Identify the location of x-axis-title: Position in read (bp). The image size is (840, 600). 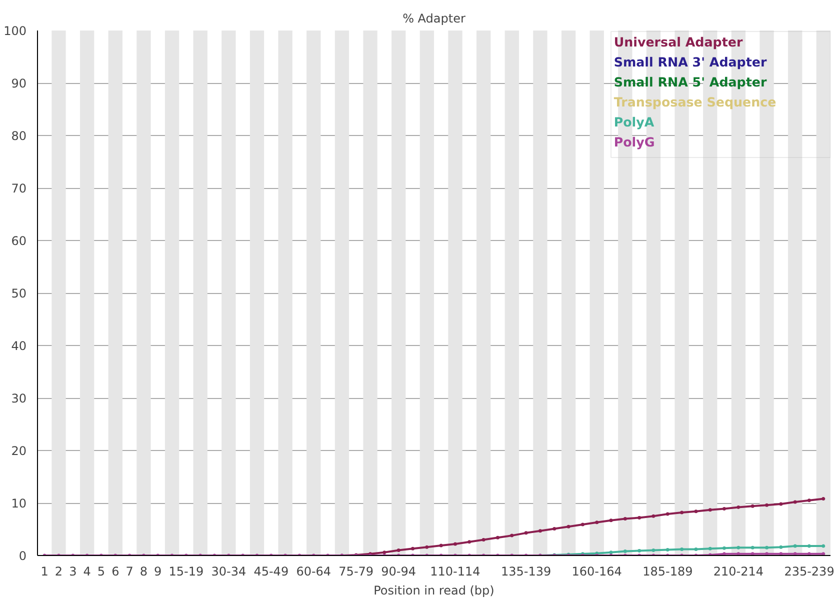
(434, 591).